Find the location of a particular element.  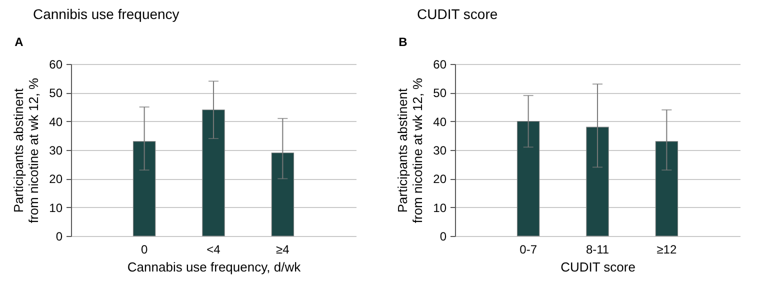

text: A is located at coordinates (19, 42).